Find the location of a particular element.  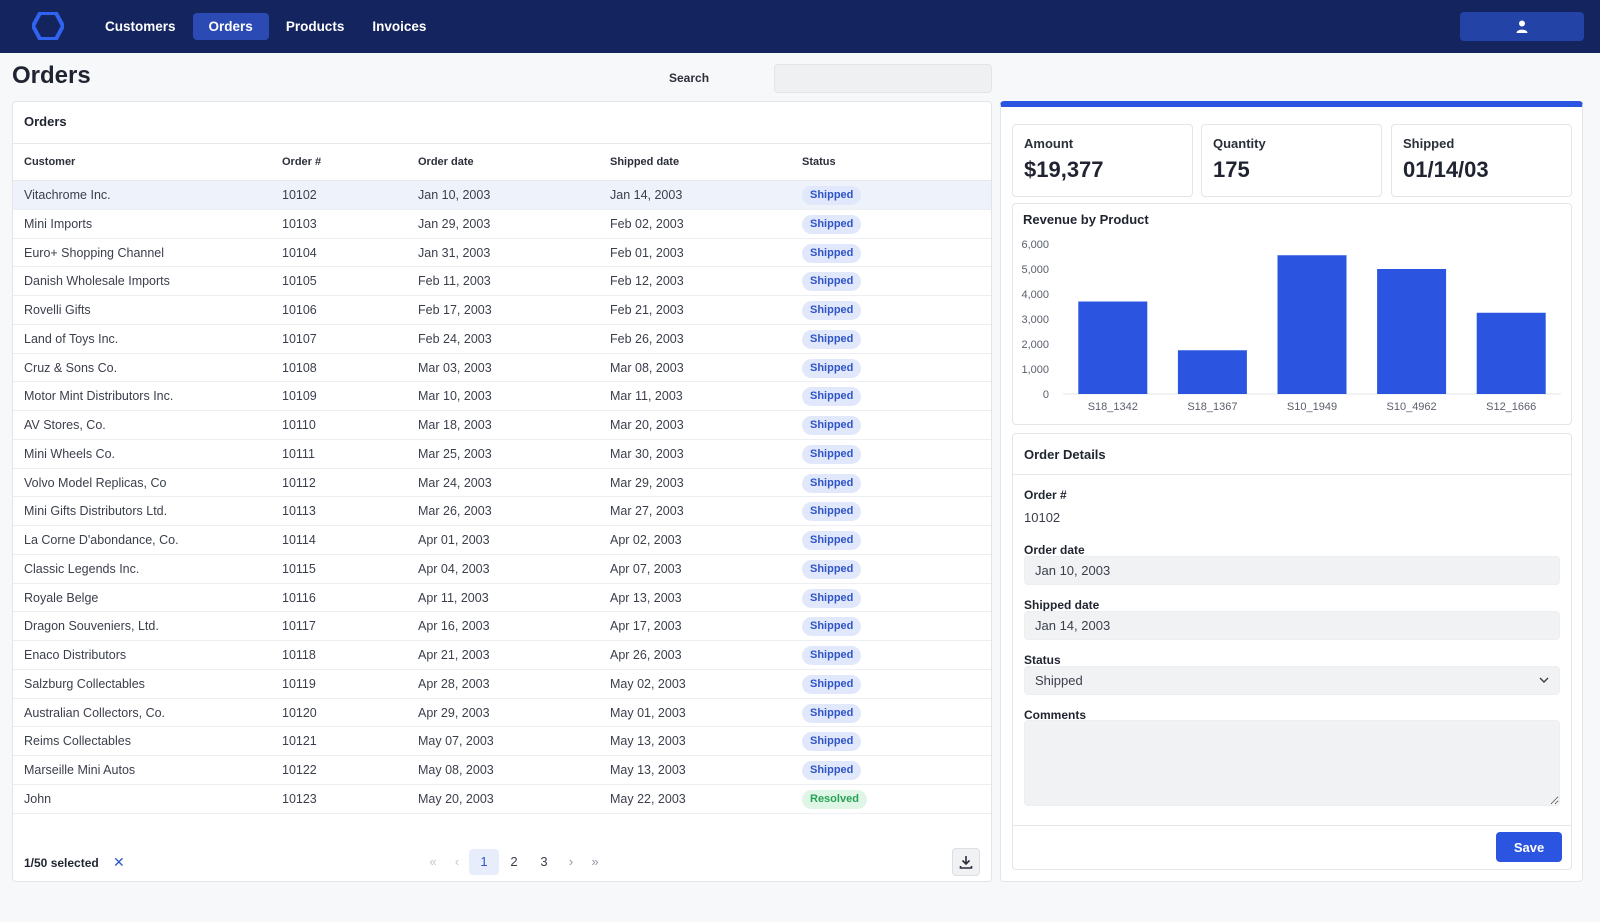

column-header-order-number: Order # is located at coordinates (302, 162).